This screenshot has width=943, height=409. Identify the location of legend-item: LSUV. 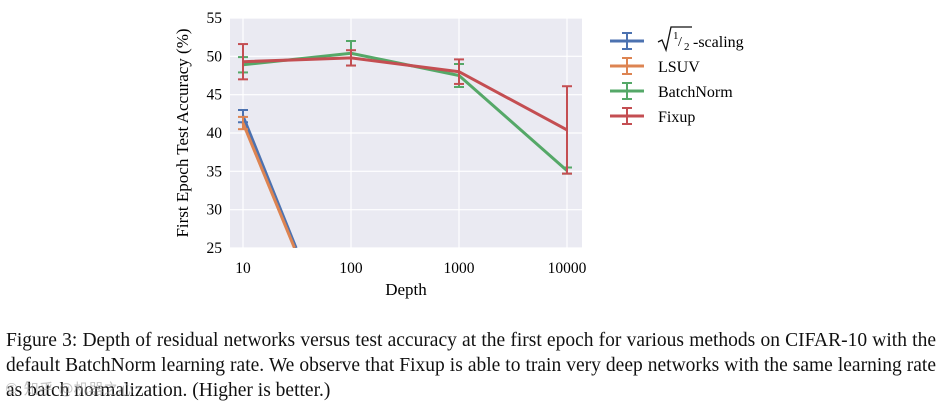
(655, 66).